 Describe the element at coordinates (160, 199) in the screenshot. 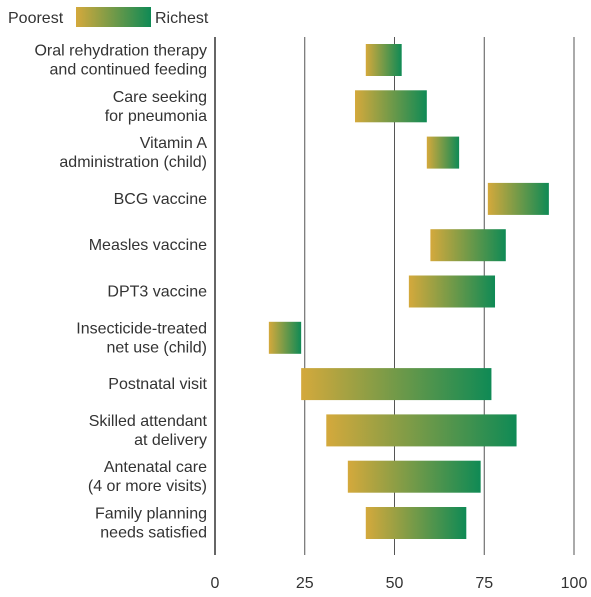

I see `category-label: BCG vaccine` at that location.